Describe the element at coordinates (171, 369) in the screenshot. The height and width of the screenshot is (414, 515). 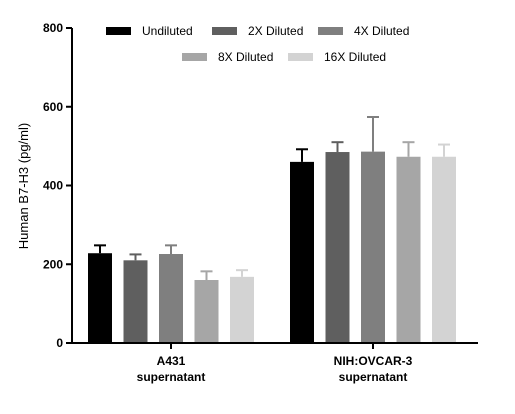
I see `x-category-label: A431 supernatant` at that location.